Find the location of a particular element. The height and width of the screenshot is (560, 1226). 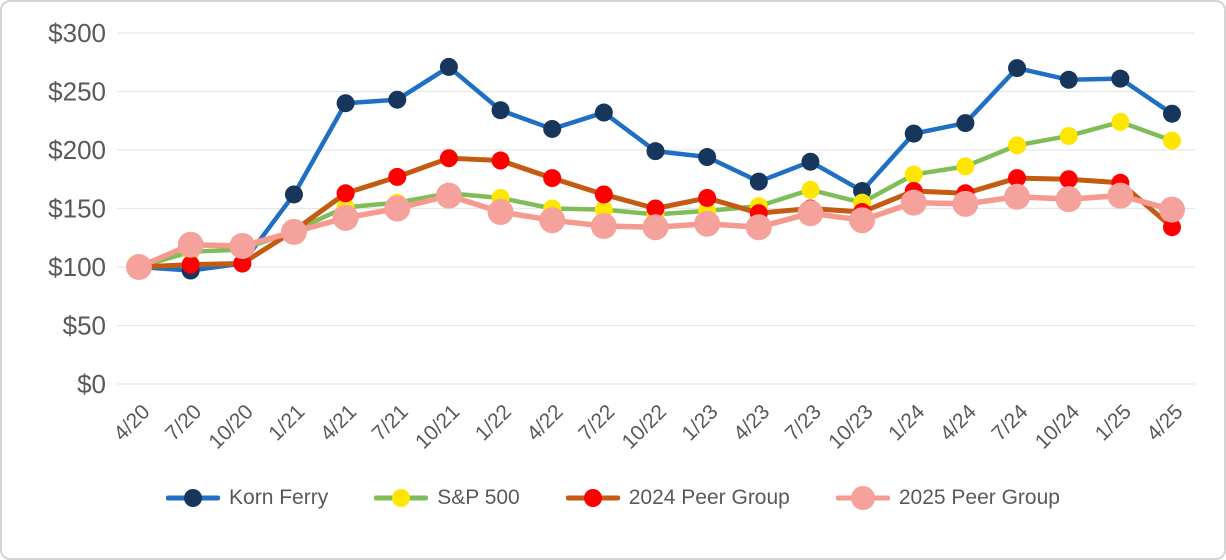

x-tick-label: 7/21 is located at coordinates (390, 422).